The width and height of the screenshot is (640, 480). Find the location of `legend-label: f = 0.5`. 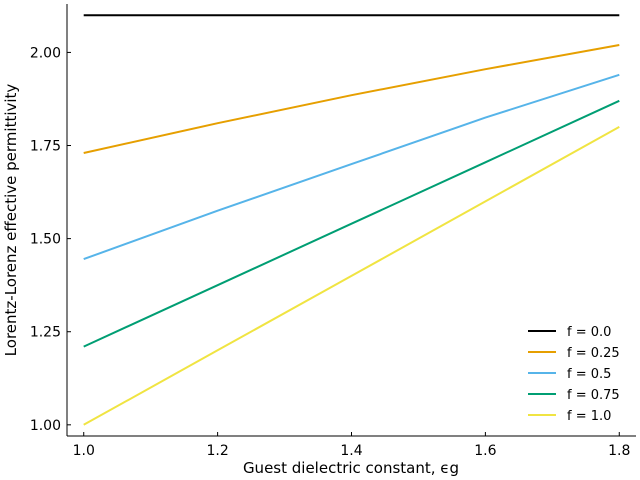

legend-label: f = 0.5 is located at coordinates (589, 374).